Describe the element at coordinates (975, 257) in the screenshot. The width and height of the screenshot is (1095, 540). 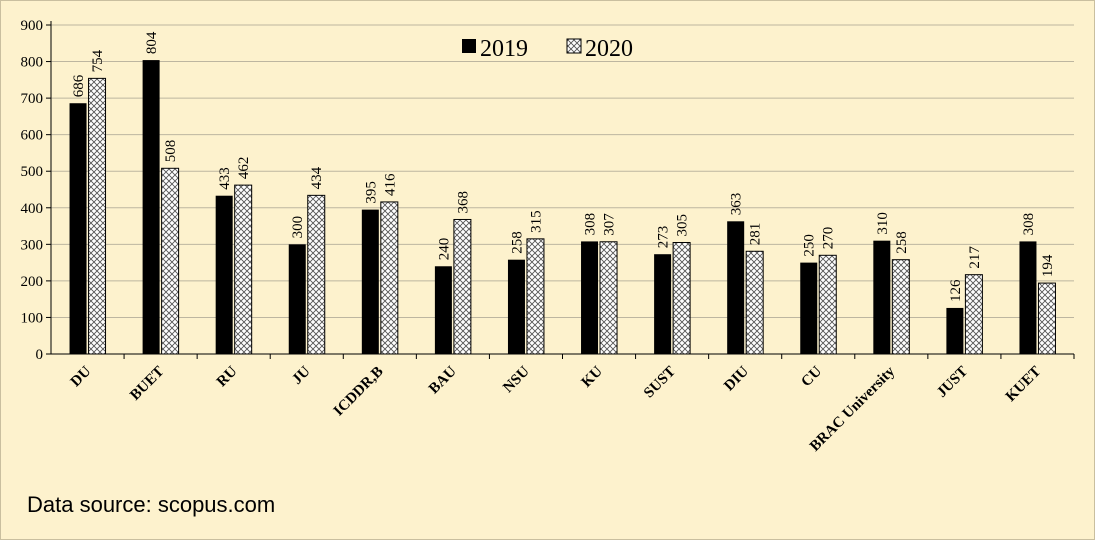
I see `data-label: 217` at that location.